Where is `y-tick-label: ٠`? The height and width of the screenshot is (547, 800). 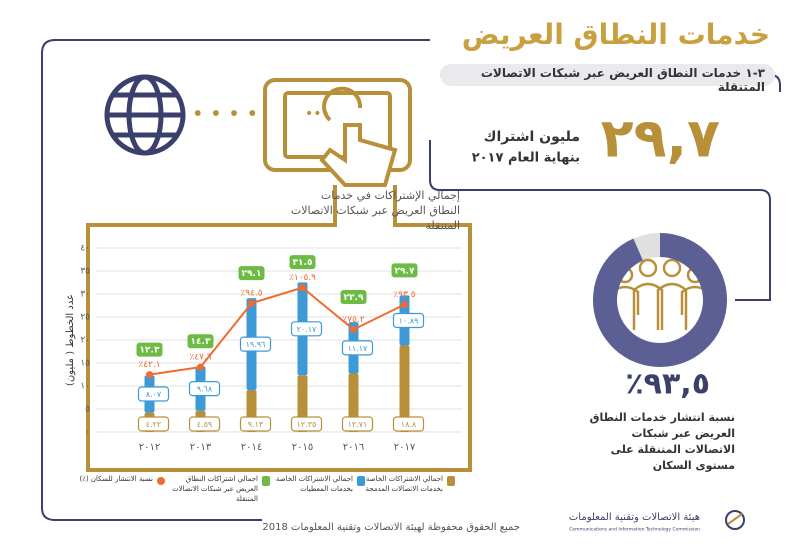
y-tick-label: ٠ is located at coordinates (87, 433).